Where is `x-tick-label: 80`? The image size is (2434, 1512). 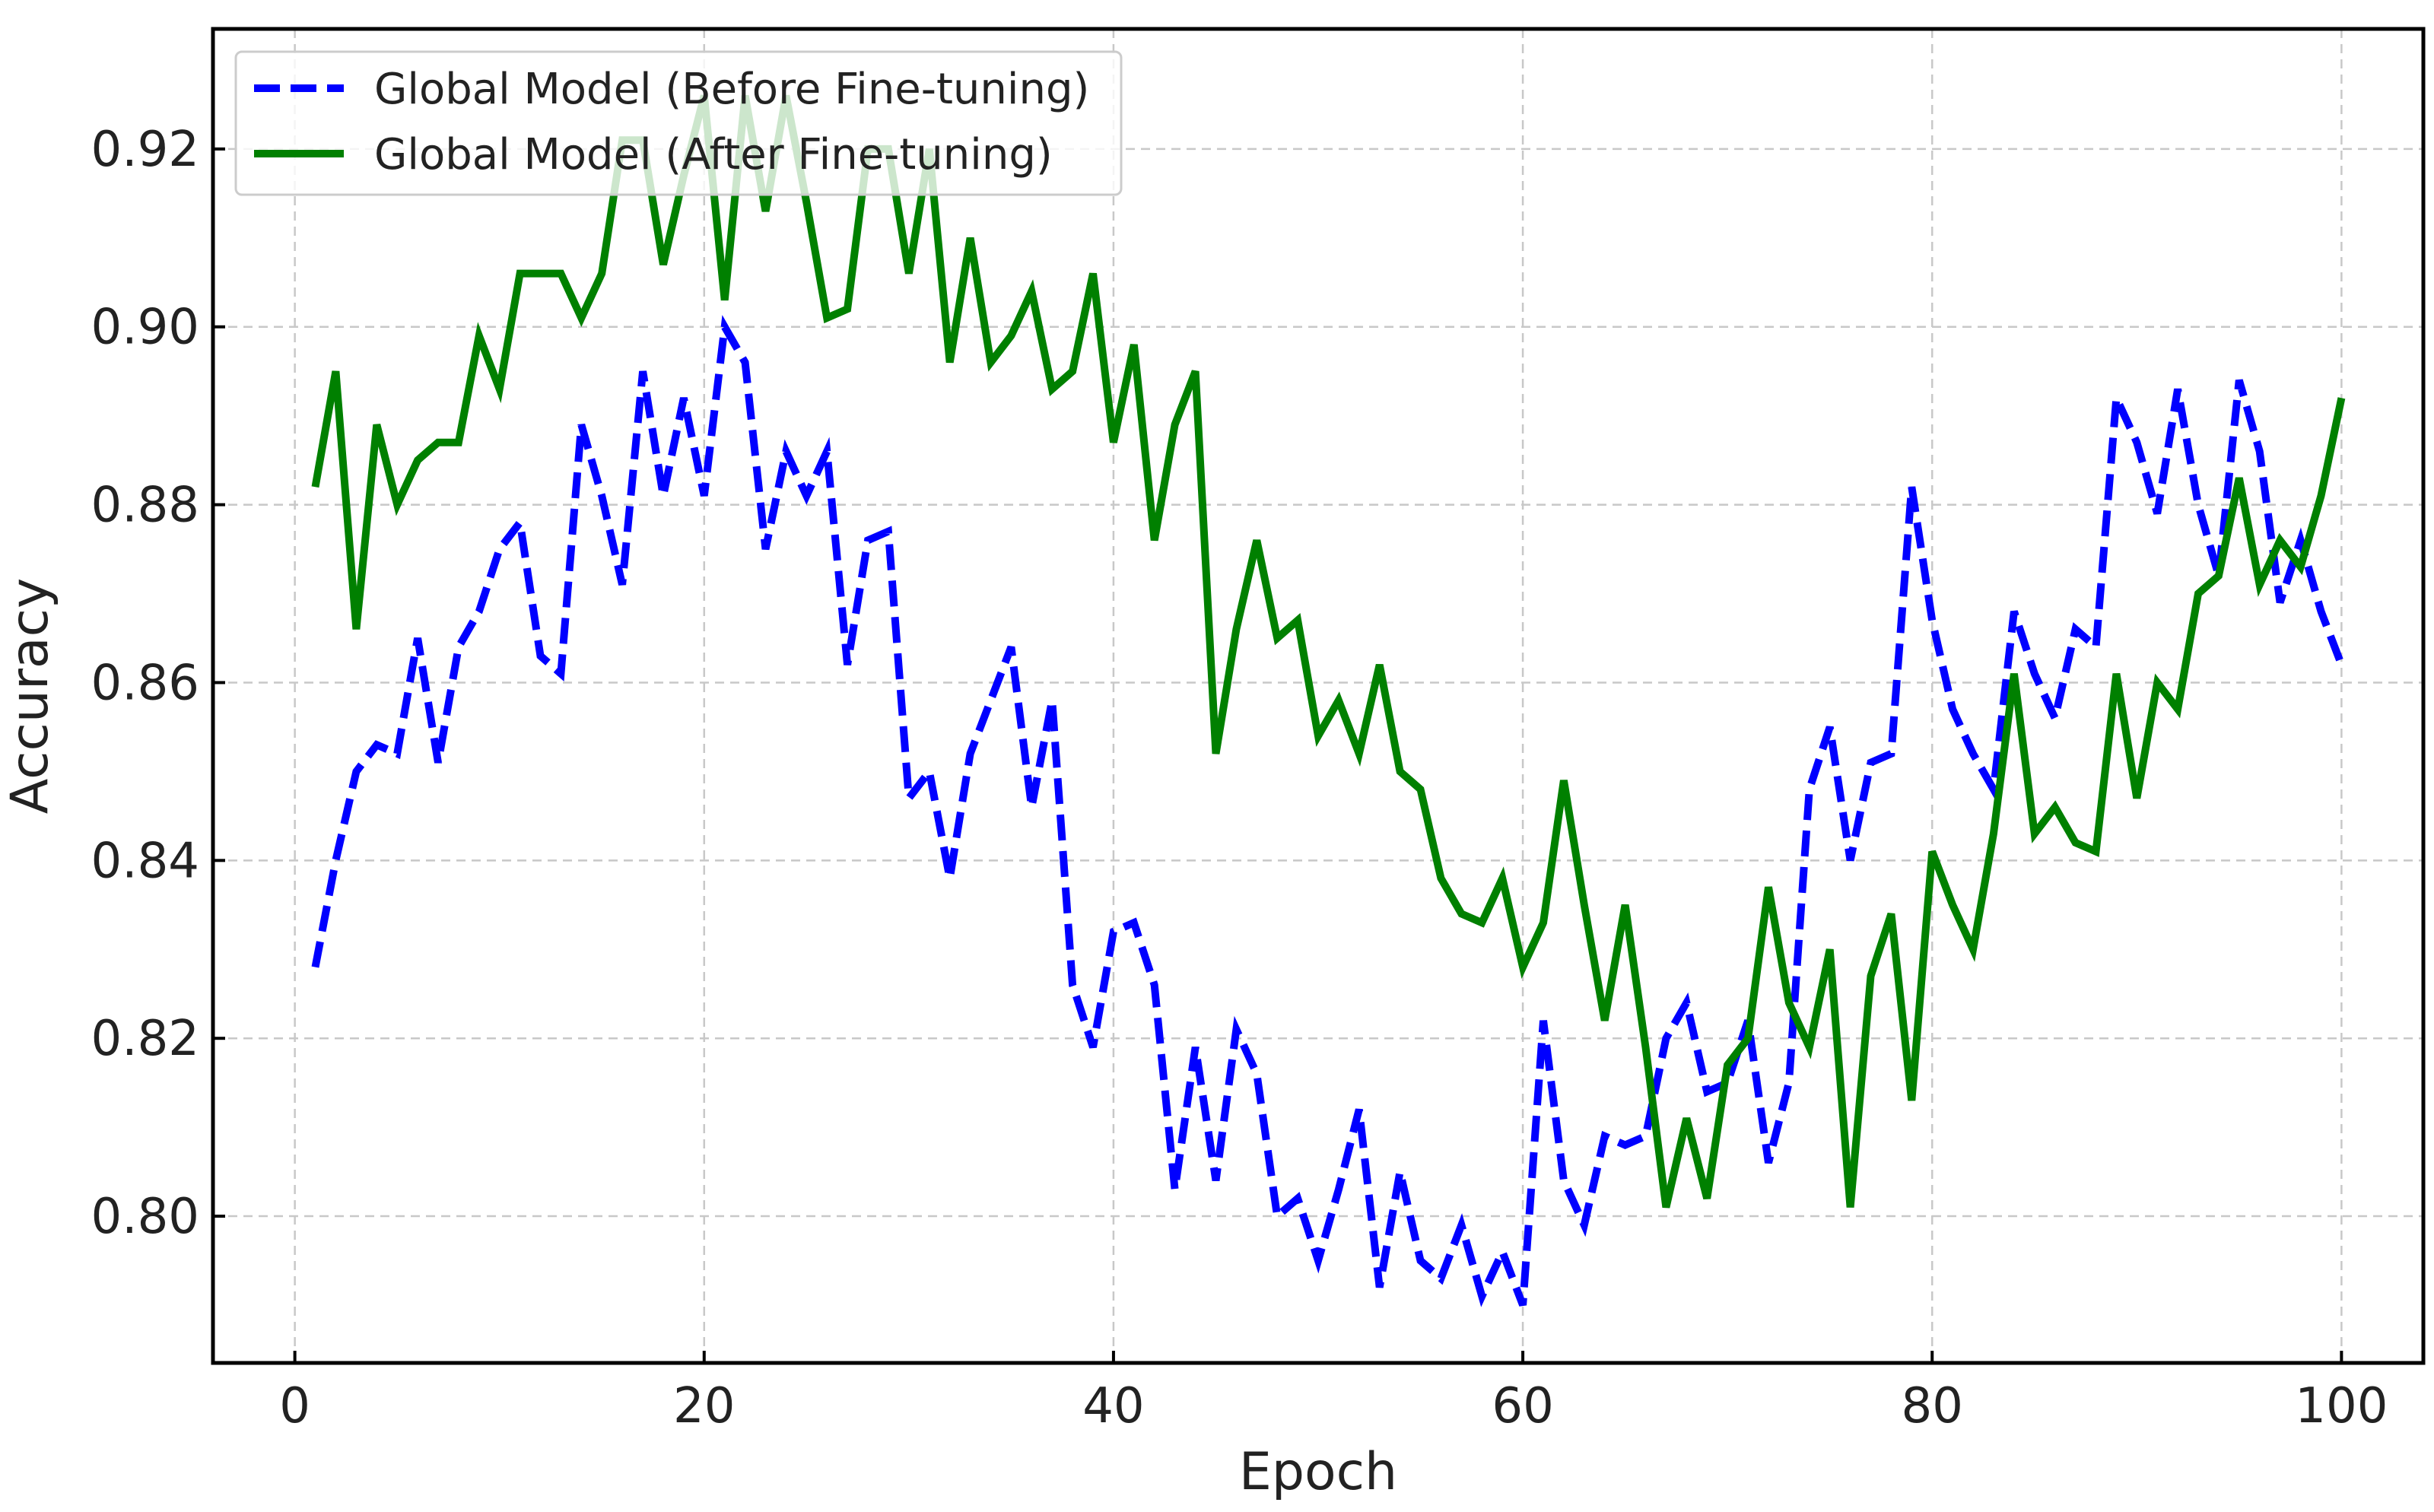 x-tick-label: 80 is located at coordinates (1933, 1406).